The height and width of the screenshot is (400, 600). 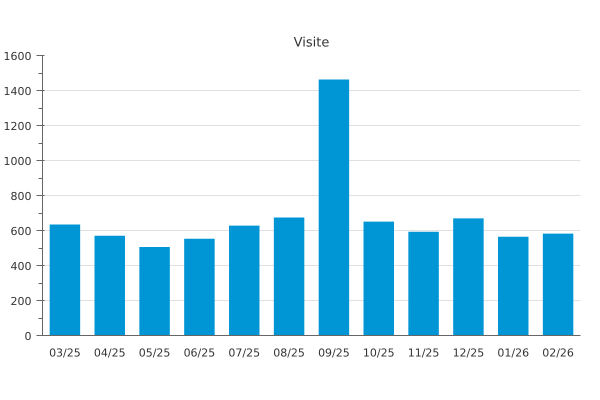 What do you see at coordinates (378, 353) in the screenshot?
I see `x-tick-label: 10/25` at bounding box center [378, 353].